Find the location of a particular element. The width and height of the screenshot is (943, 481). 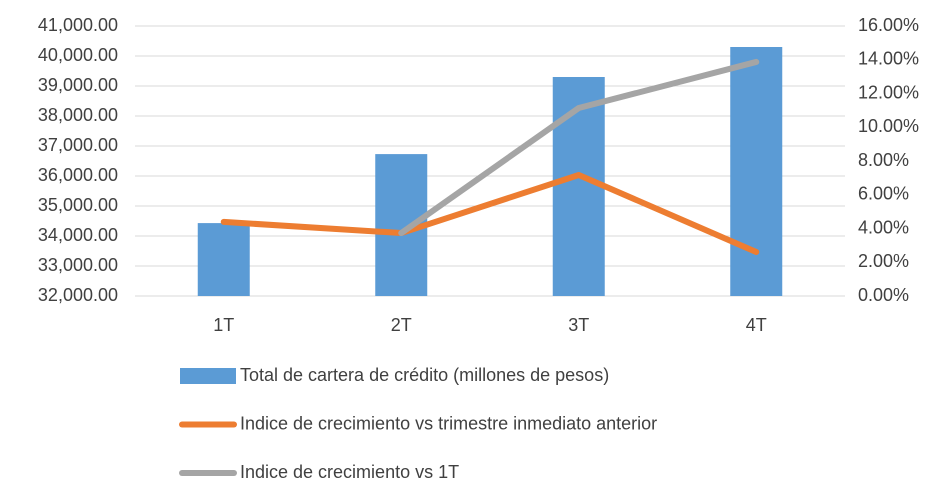

x-tick-label: 3T is located at coordinates (578, 325).